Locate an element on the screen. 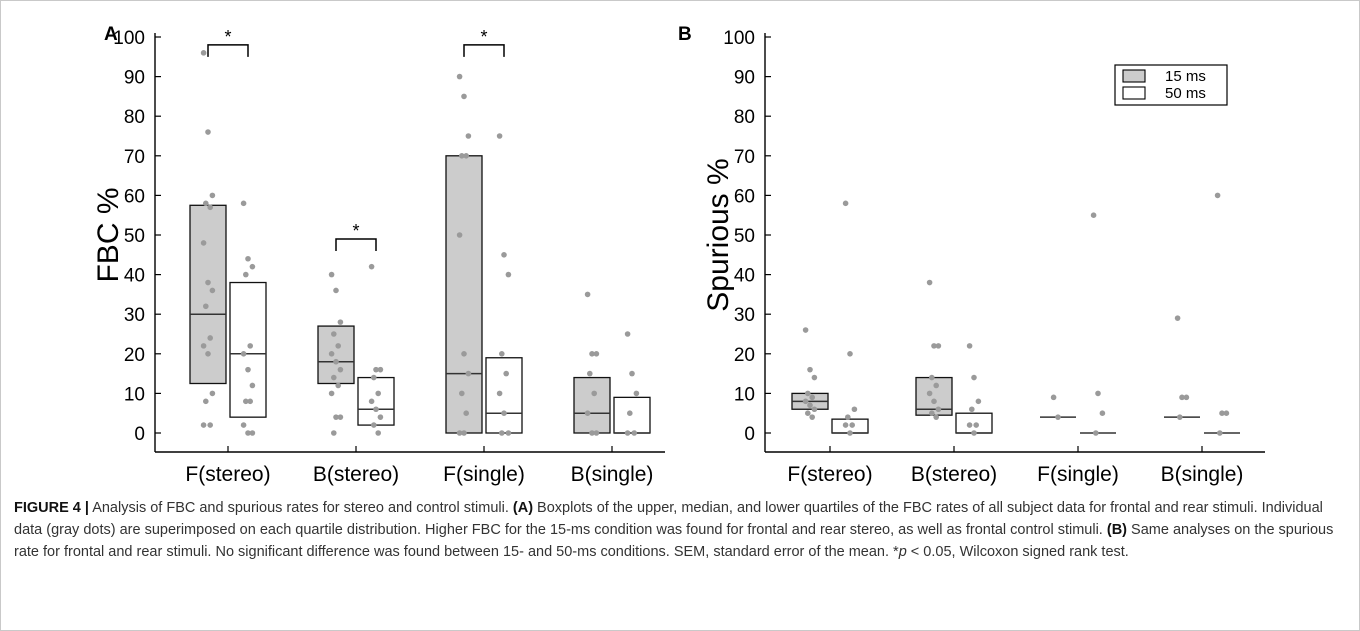  caption-a-label: (A) is located at coordinates (523, 508).